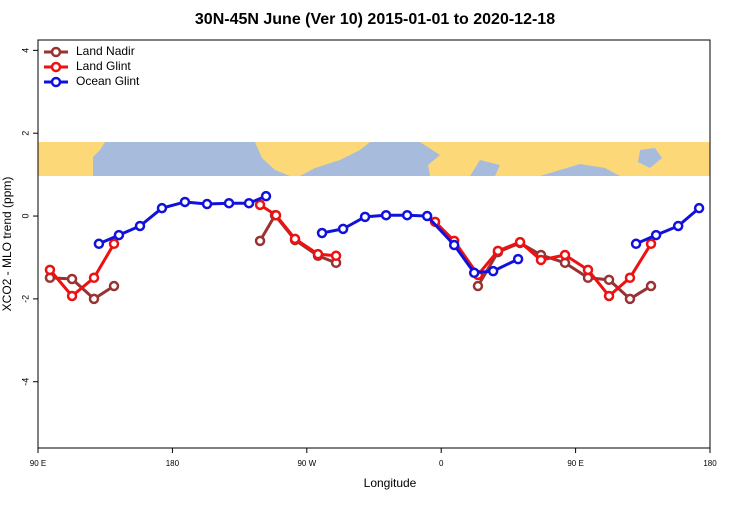 This screenshot has height=505, width=750. I want to click on y-tick-label: -2, so click(25, 299).